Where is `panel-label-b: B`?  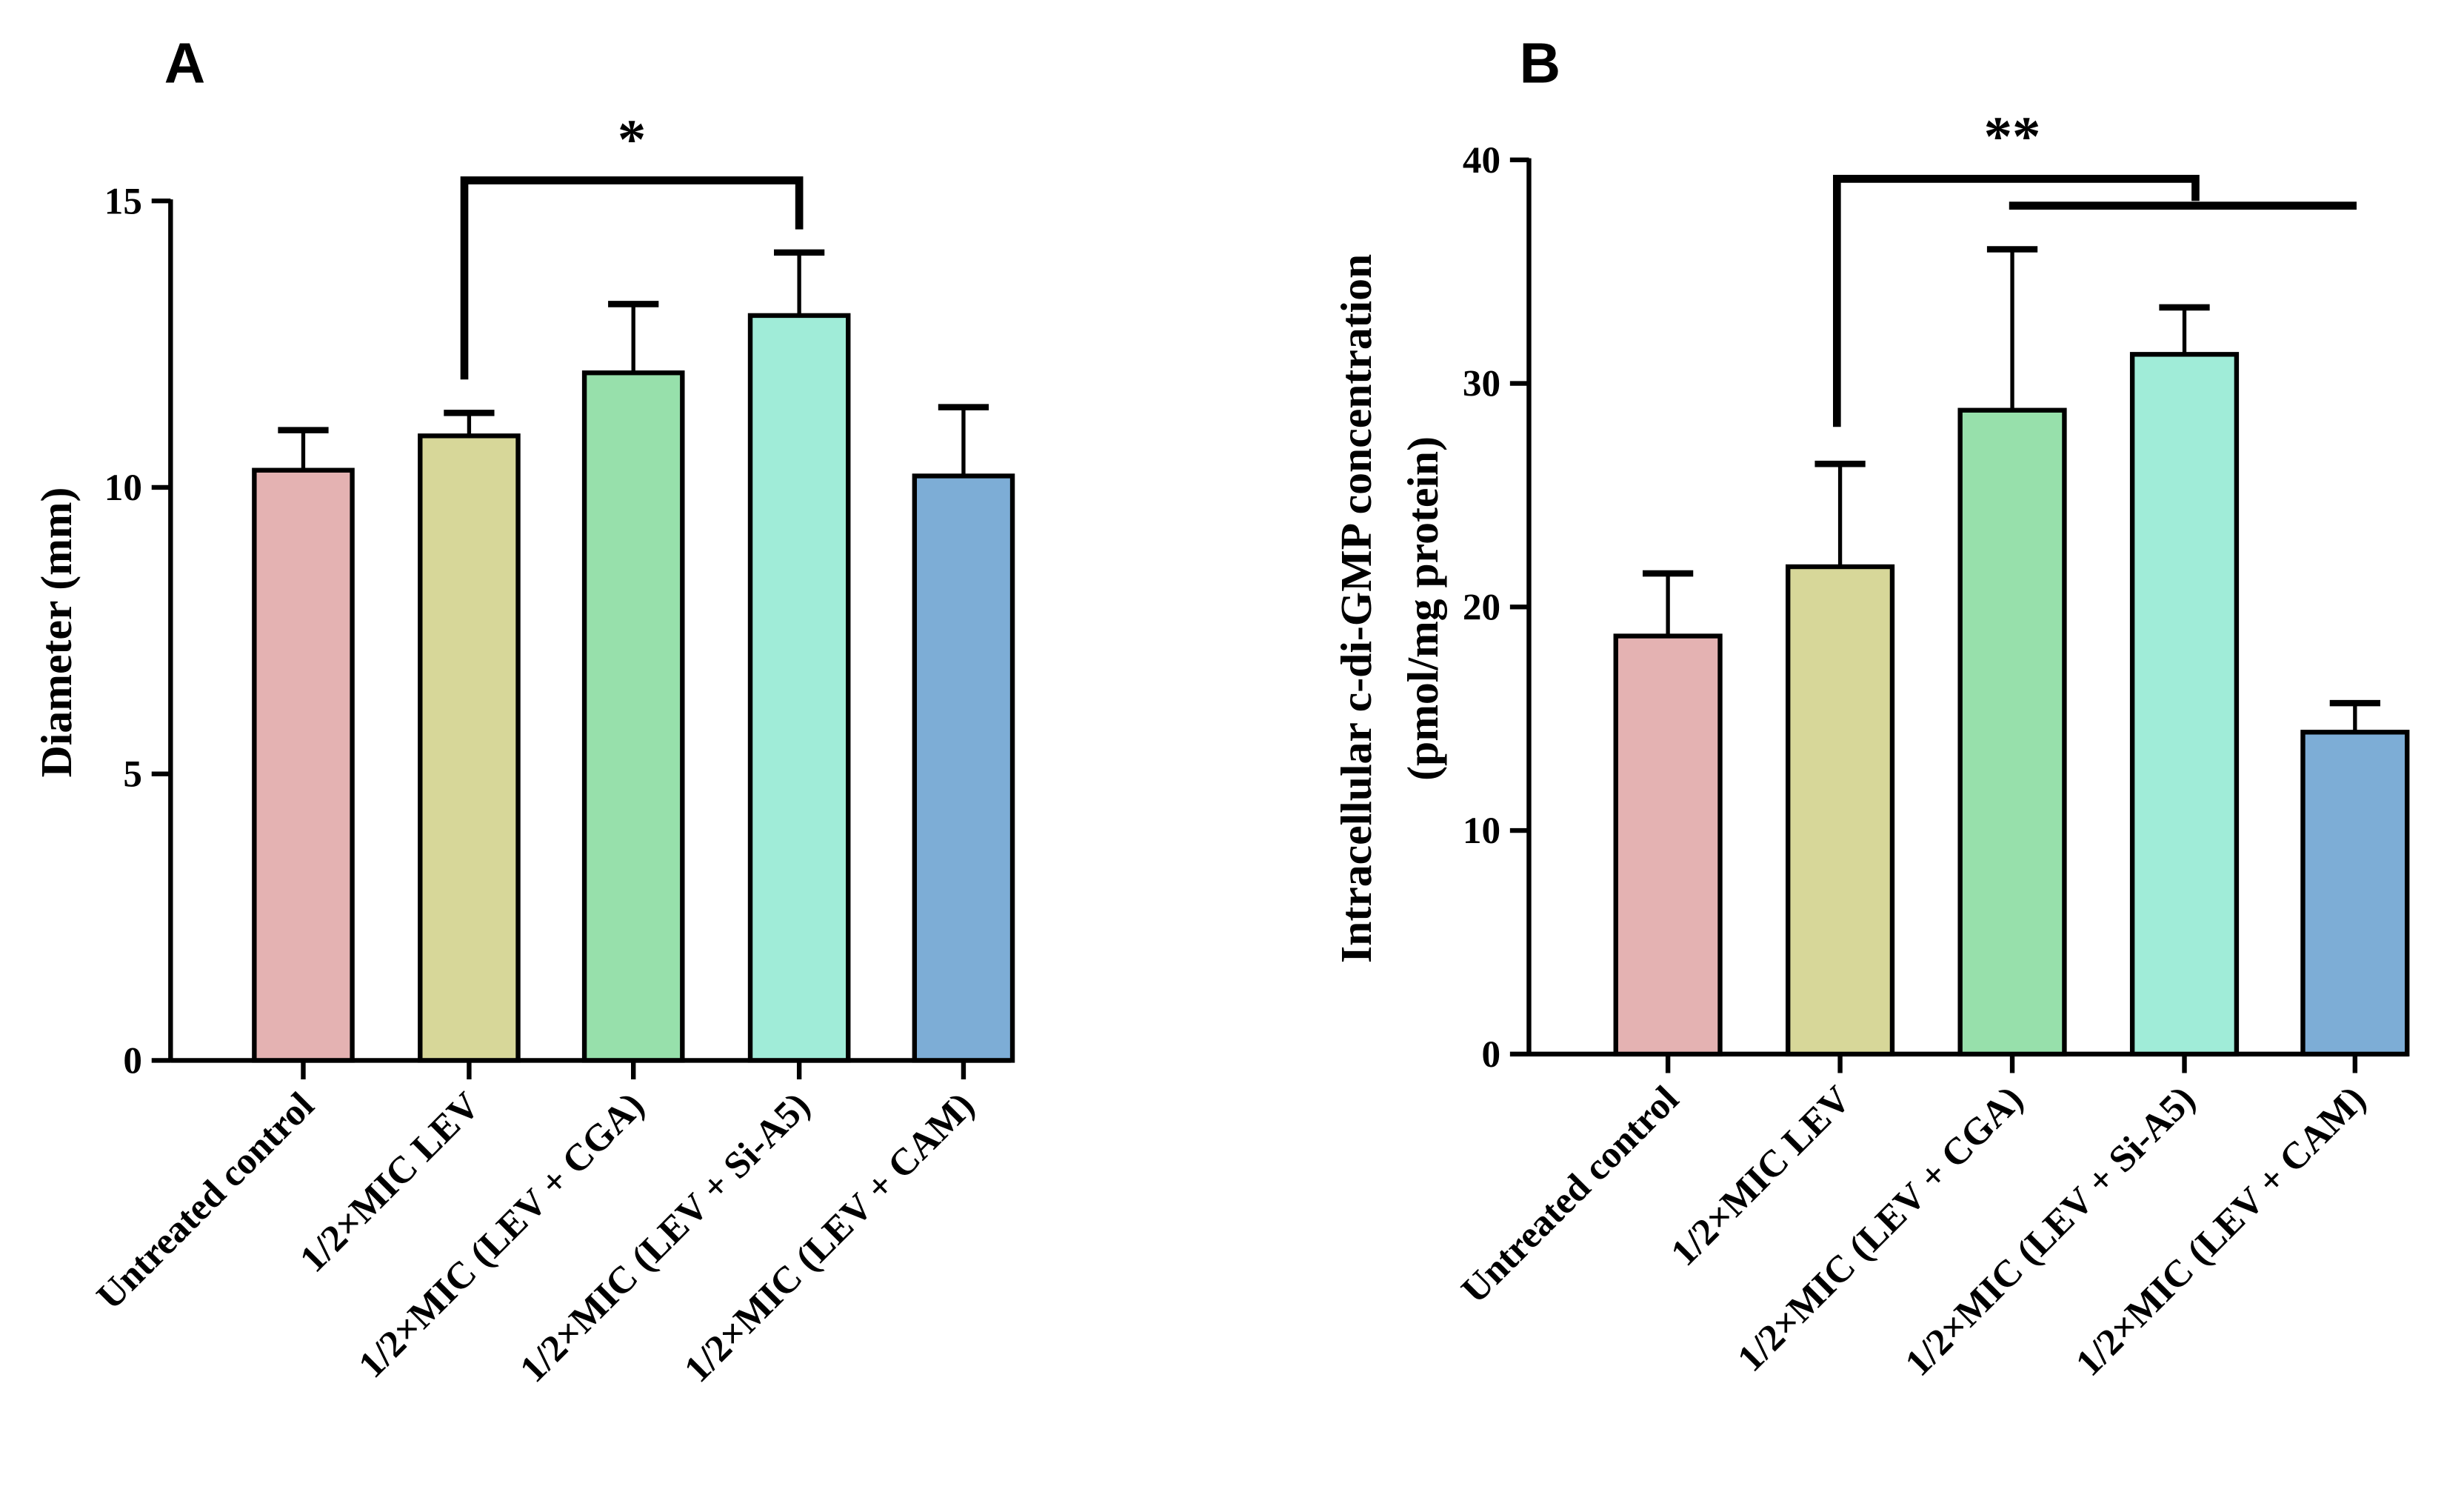 panel-label-b: B is located at coordinates (1540, 63).